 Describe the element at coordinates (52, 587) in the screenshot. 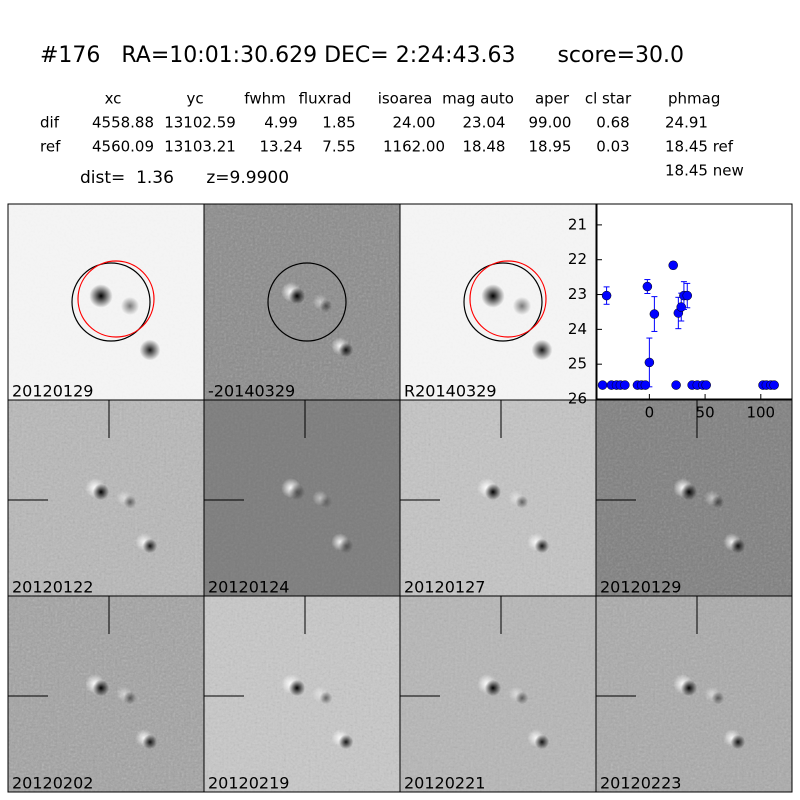

I see `image-label: 20120122` at that location.